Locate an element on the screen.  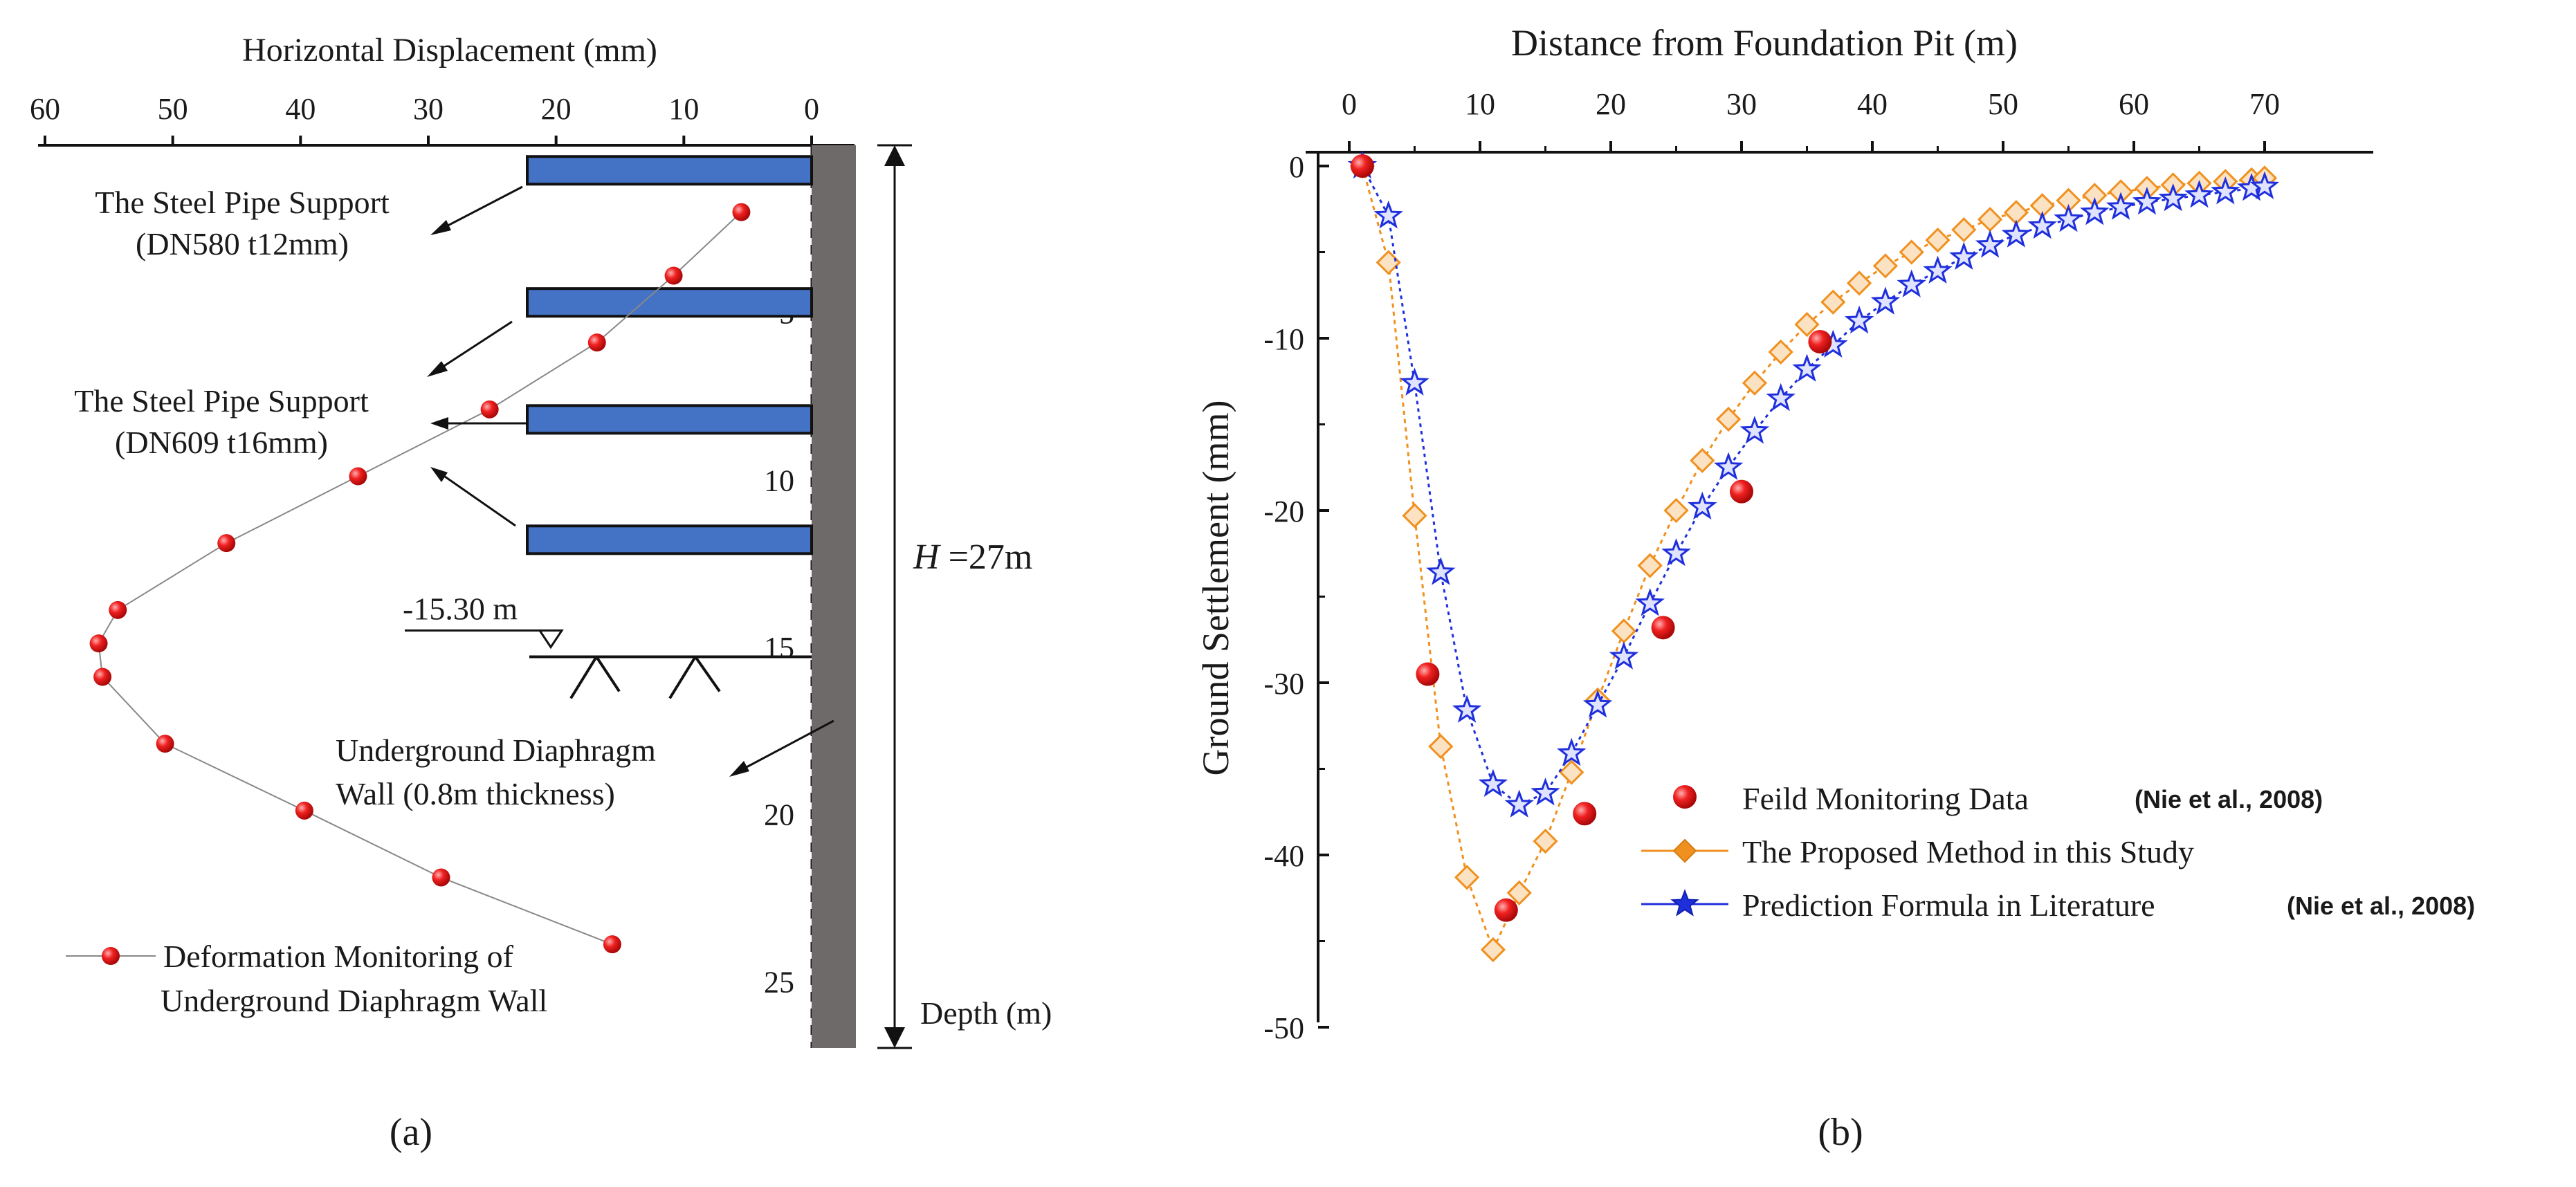
a-support2-label-line1: The Steel Pipe Support is located at coordinates (221, 400).